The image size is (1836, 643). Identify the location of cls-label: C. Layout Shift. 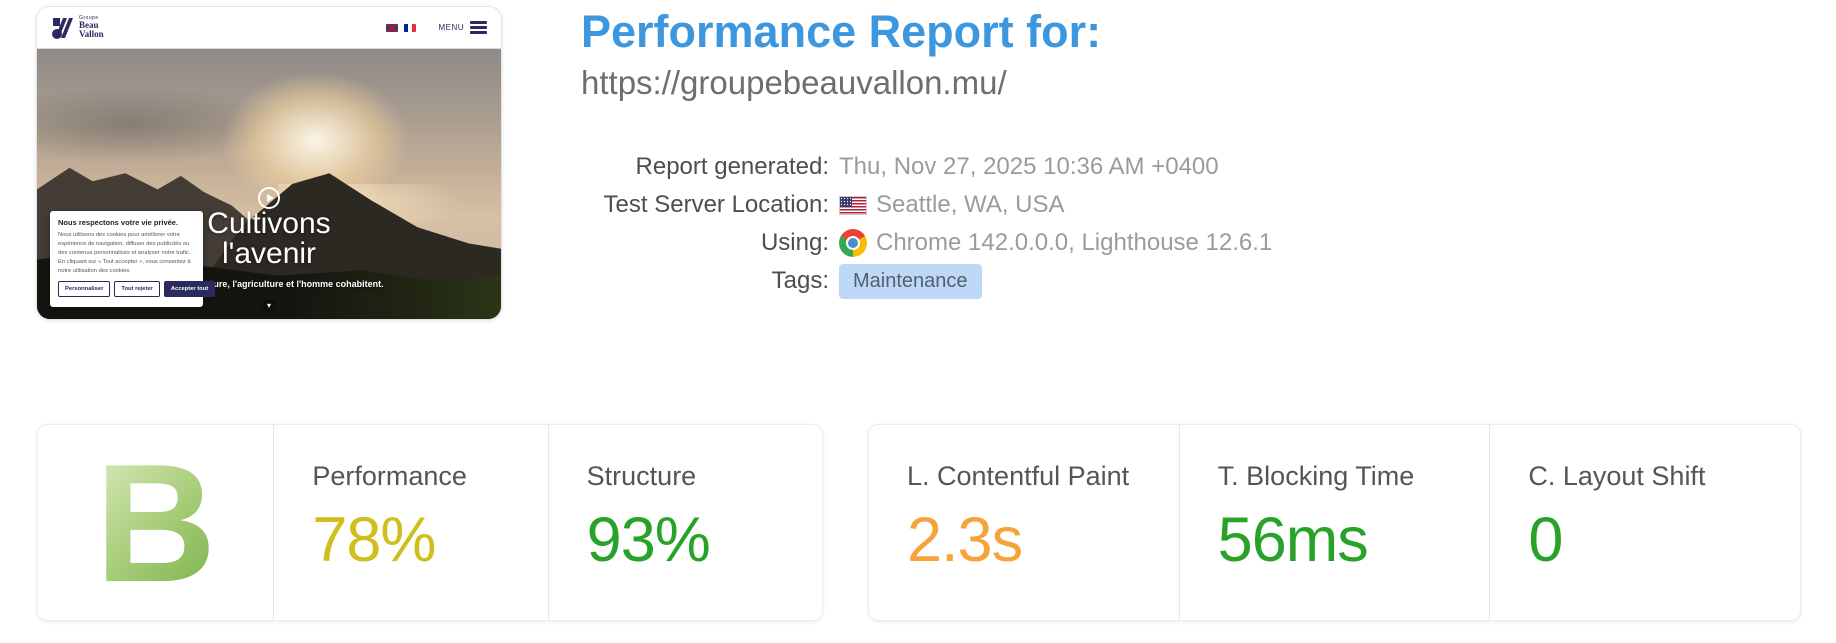
(1617, 476).